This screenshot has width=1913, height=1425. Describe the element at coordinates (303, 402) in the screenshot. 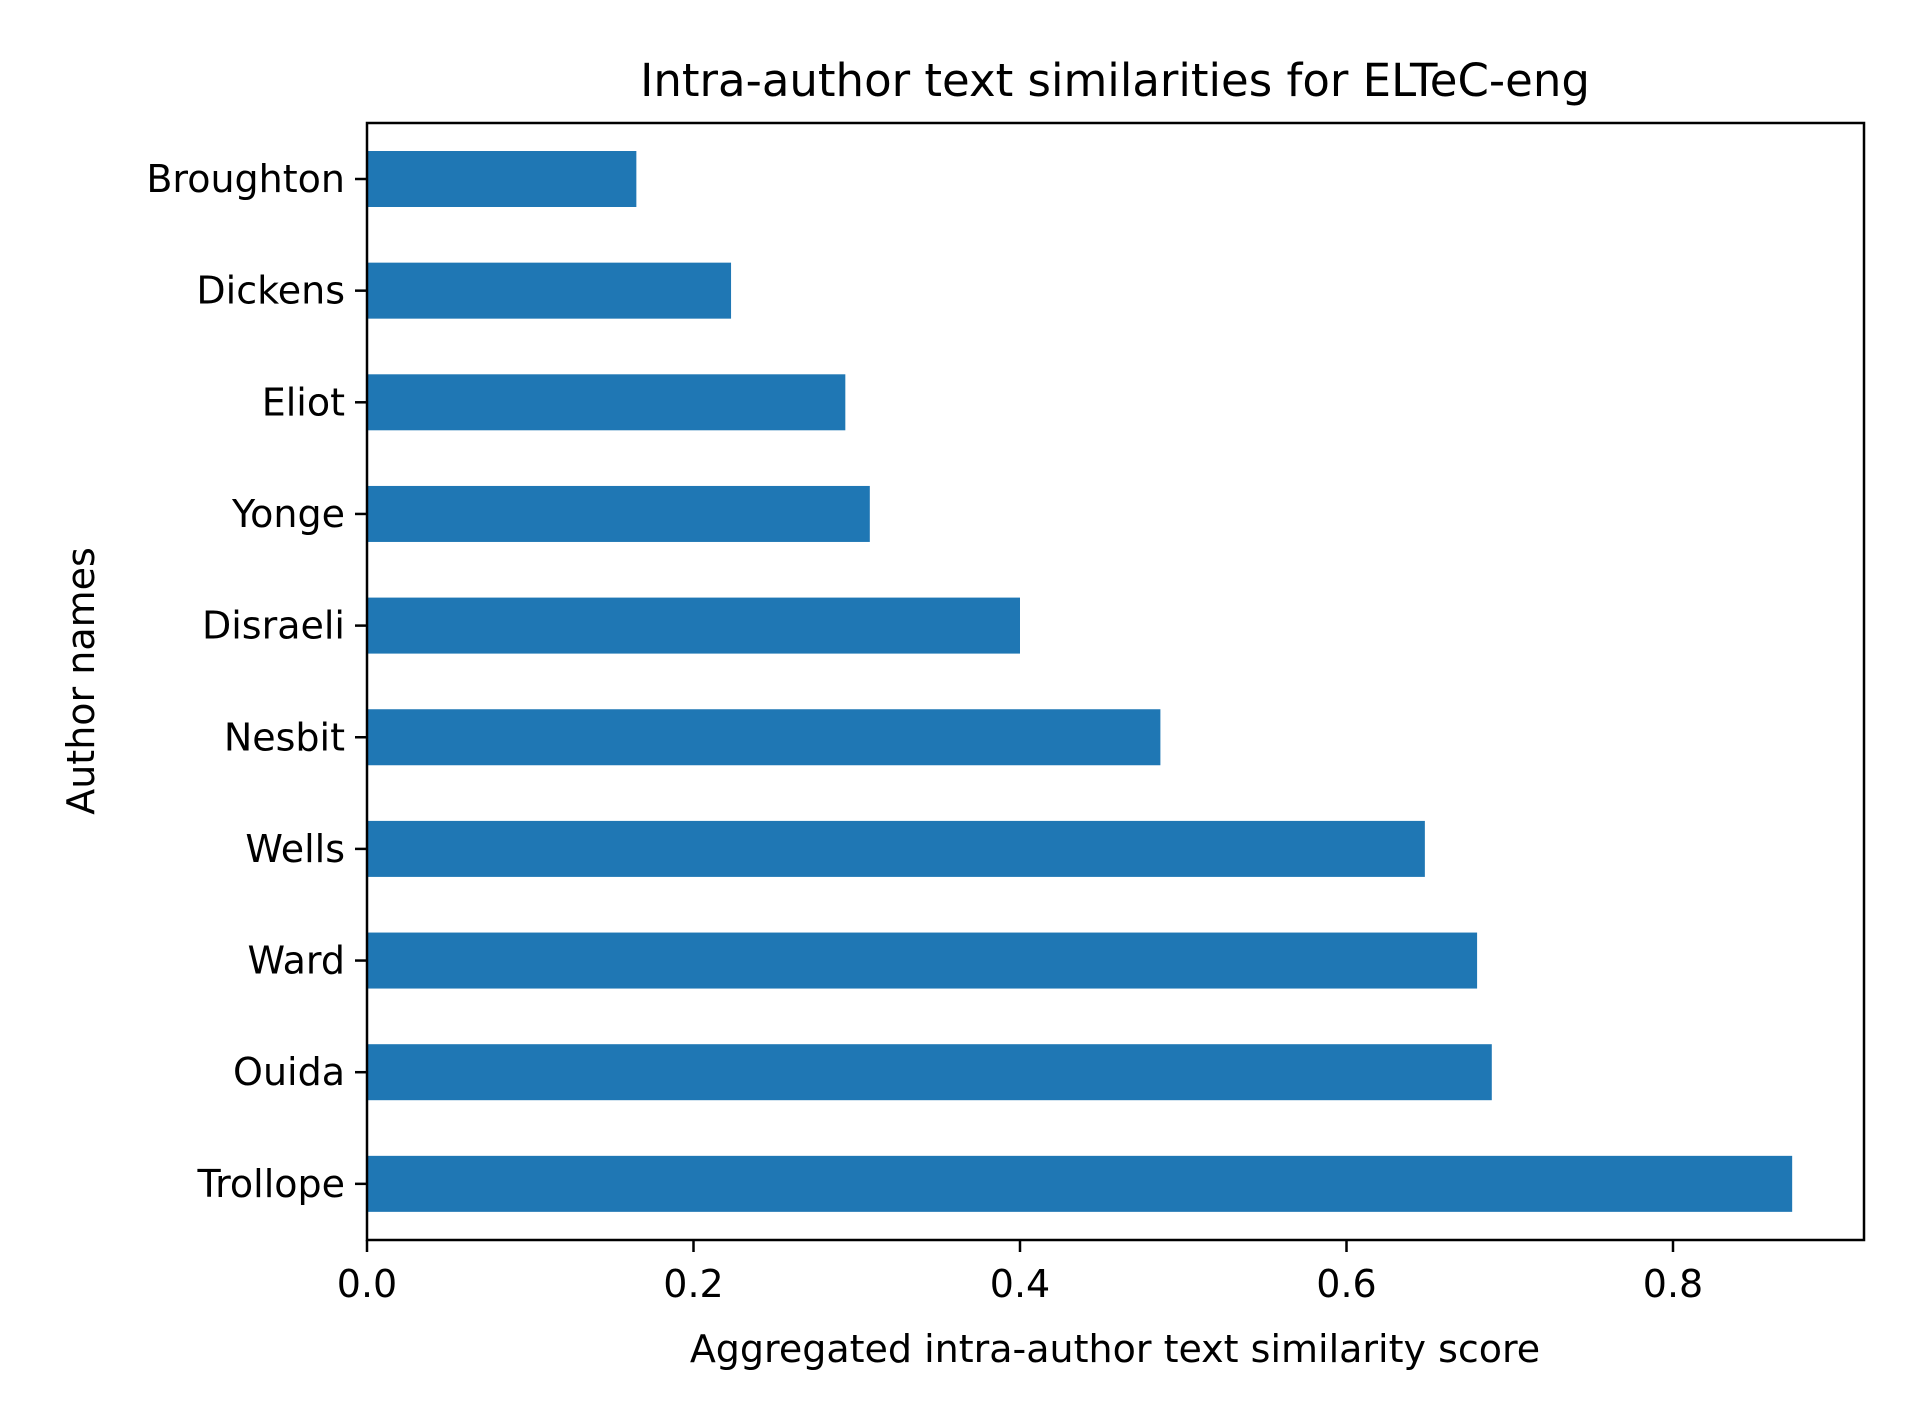

I see `y-tick-label: Eliot` at that location.